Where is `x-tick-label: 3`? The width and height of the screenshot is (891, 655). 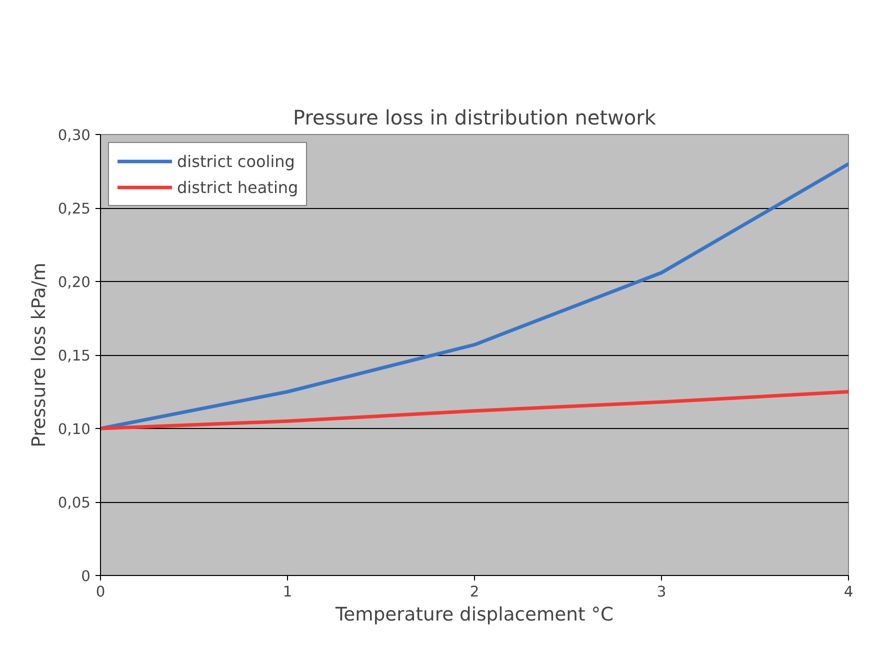 x-tick-label: 3 is located at coordinates (661, 592).